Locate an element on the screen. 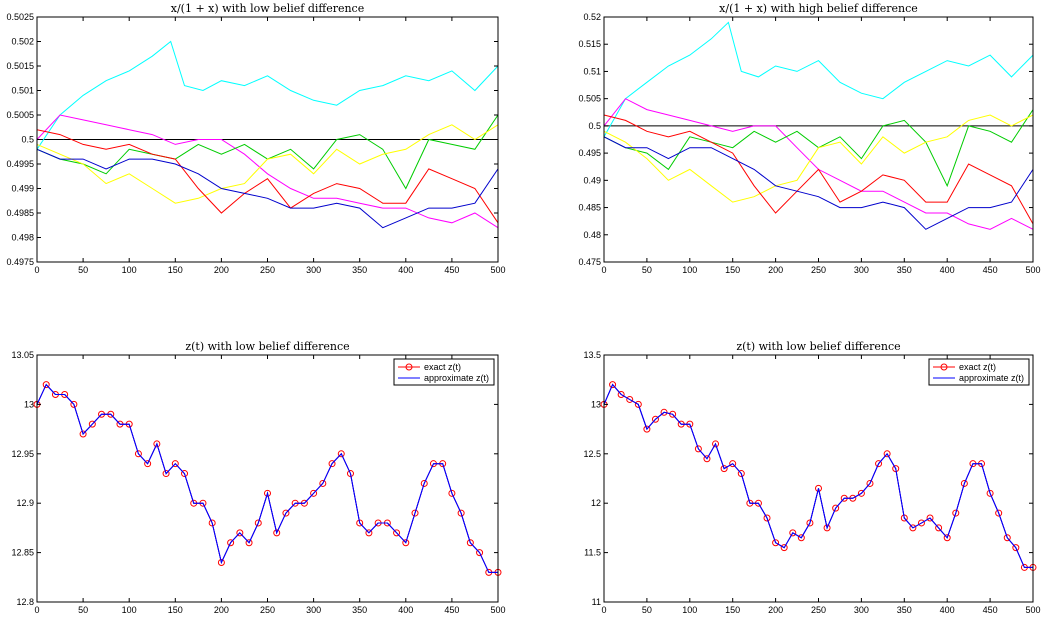  y-tick-label: 12.8 is located at coordinates (25, 602).